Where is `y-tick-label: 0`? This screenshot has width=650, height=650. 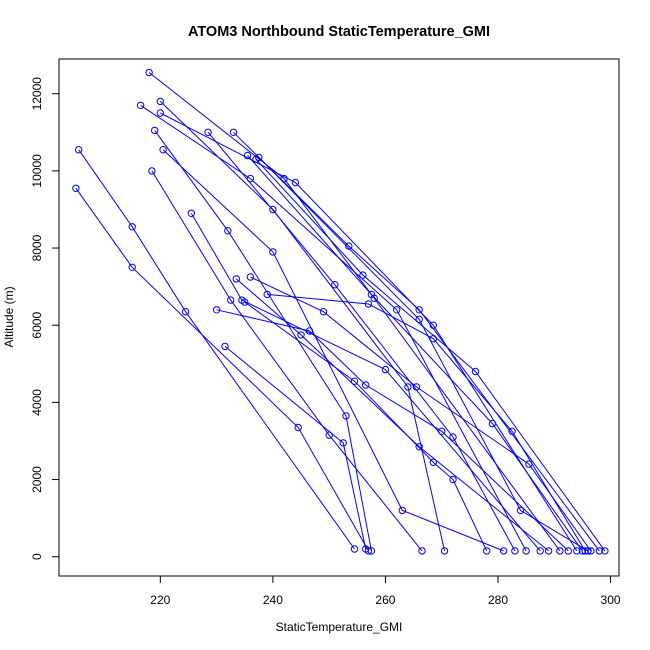
y-tick-label: 0 is located at coordinates (37, 556).